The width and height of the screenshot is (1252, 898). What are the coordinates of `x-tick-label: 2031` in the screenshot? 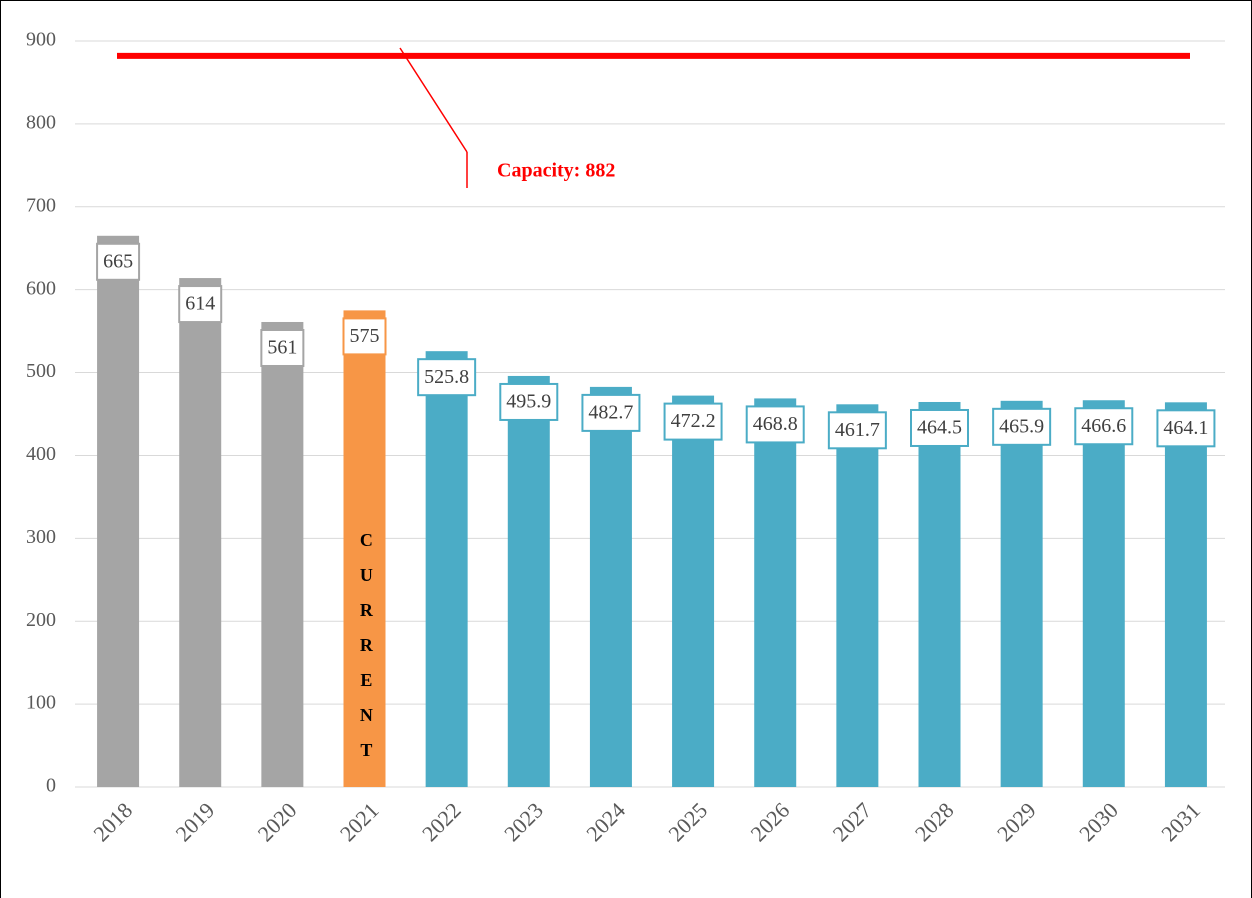 It's located at (1180, 821).